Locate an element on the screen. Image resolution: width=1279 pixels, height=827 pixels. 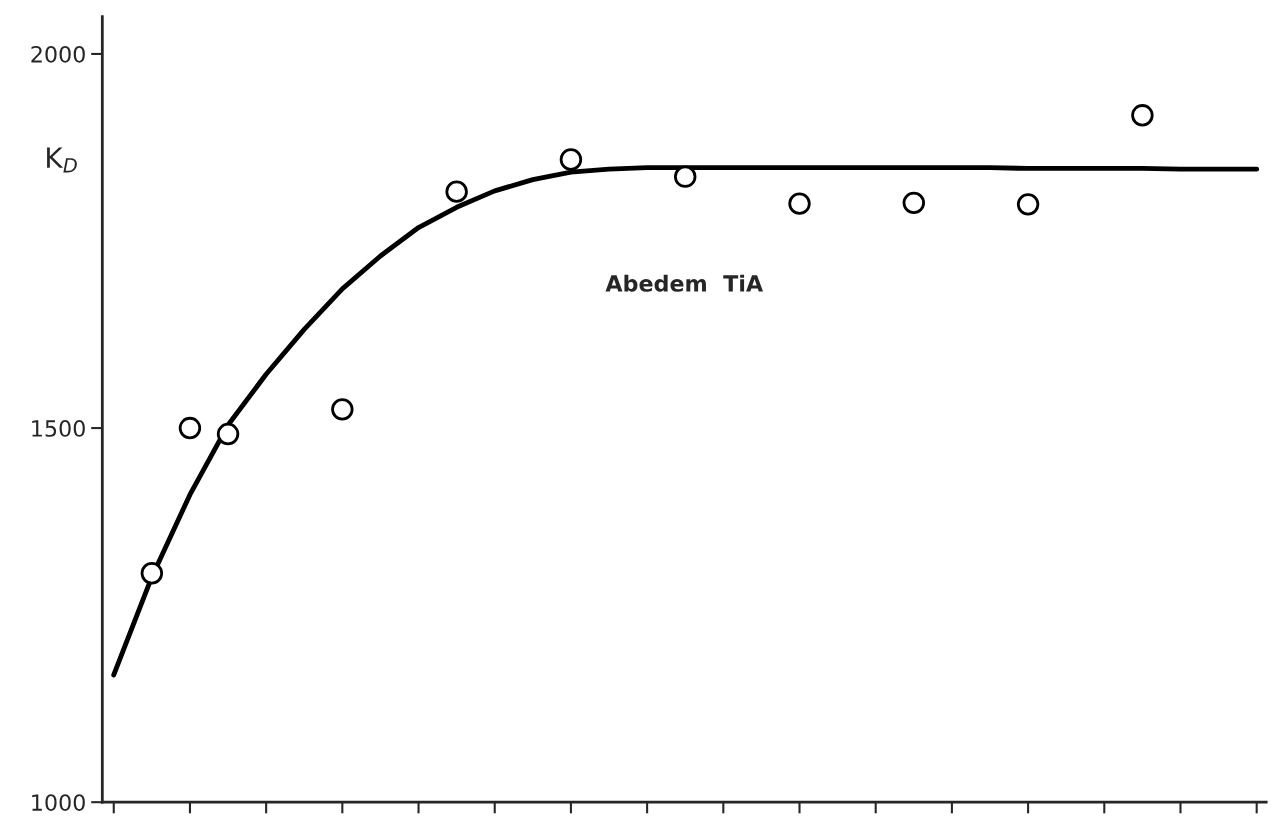
y-tick-label: 1000 is located at coordinates (58, 802).